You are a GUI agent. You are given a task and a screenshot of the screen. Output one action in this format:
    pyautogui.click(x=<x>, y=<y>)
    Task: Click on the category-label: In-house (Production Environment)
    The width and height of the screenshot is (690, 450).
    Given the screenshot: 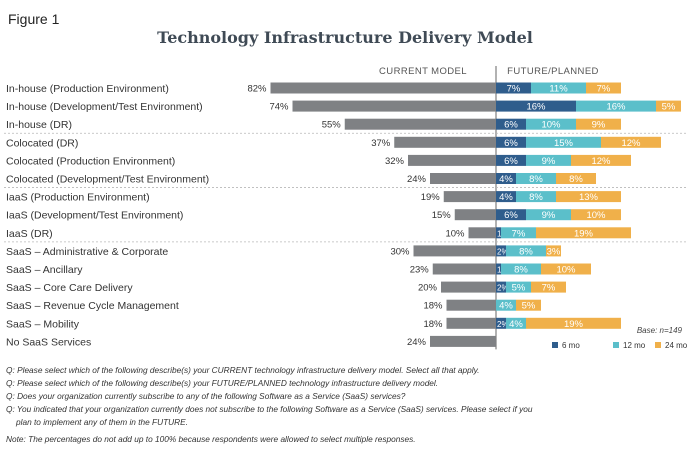 What is the action you would take?
    pyautogui.click(x=87, y=89)
    